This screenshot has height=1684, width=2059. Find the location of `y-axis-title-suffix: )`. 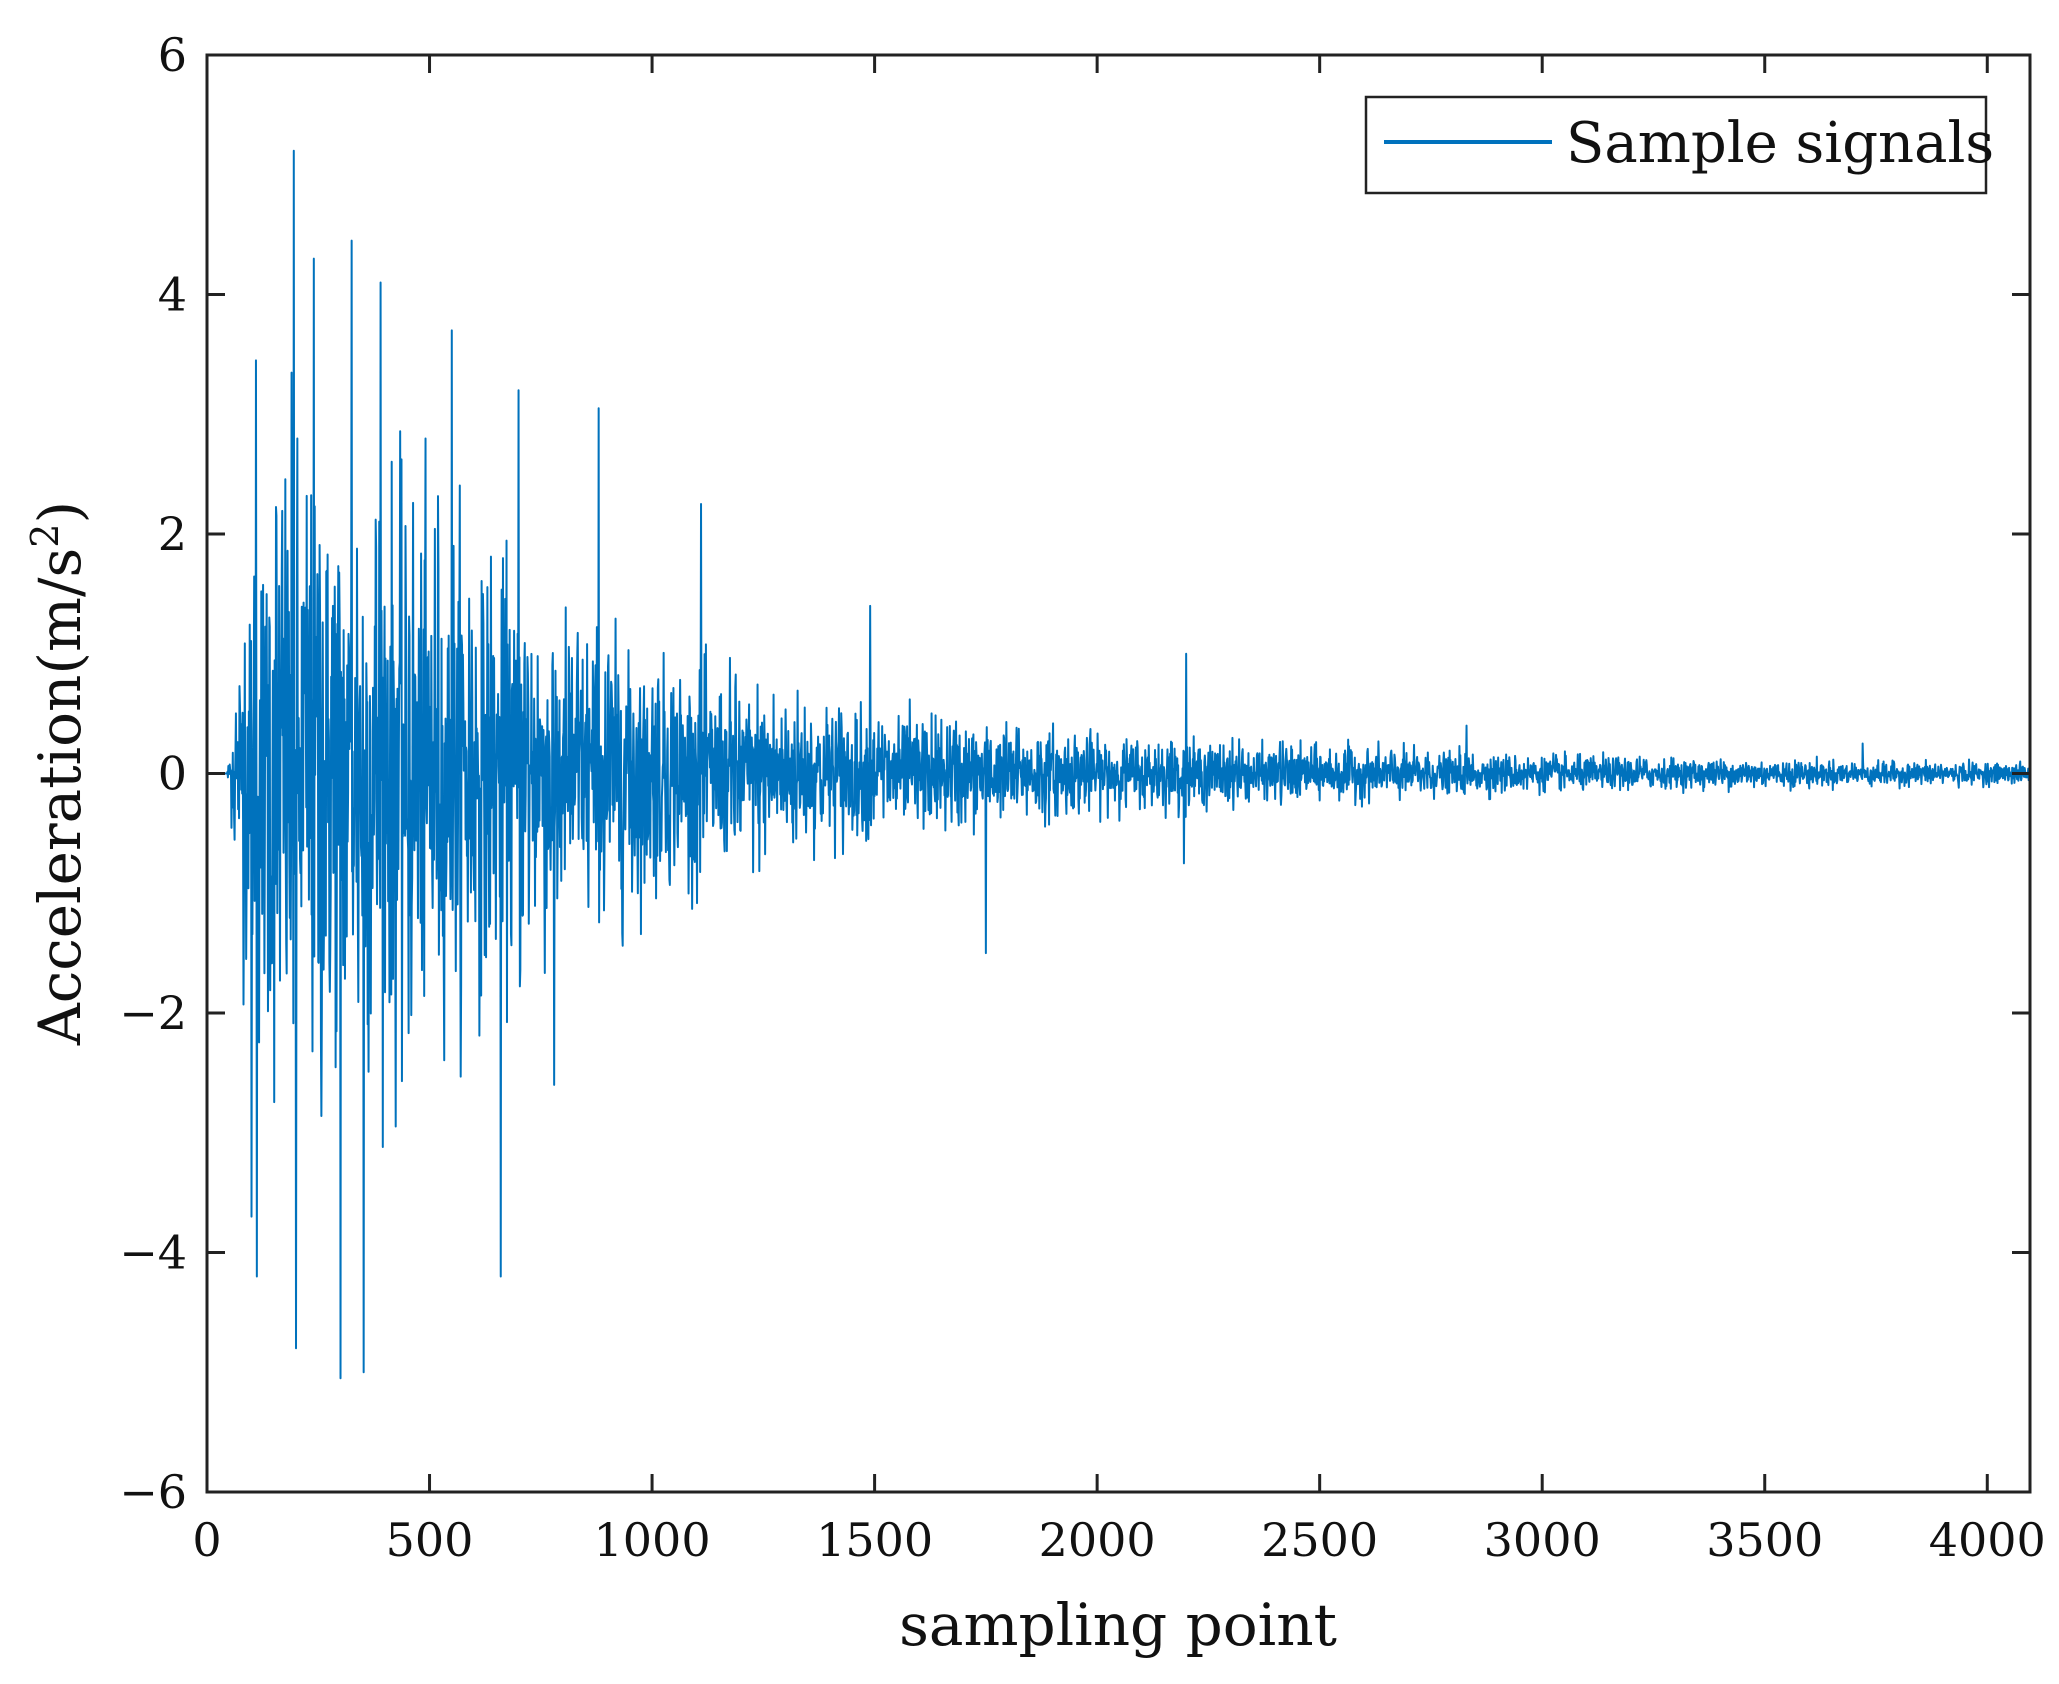

y-axis-title-suffix: ) is located at coordinates (60, 512).